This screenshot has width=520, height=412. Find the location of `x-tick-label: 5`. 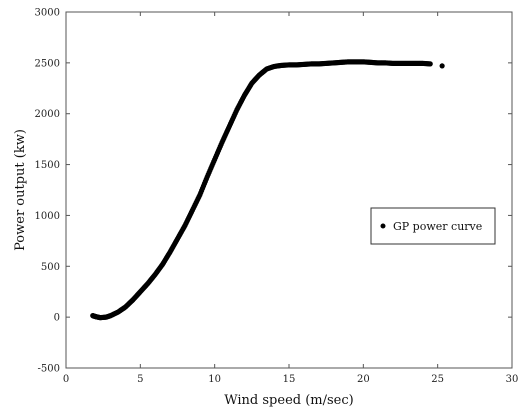

x-tick-label: 5 is located at coordinates (140, 379).